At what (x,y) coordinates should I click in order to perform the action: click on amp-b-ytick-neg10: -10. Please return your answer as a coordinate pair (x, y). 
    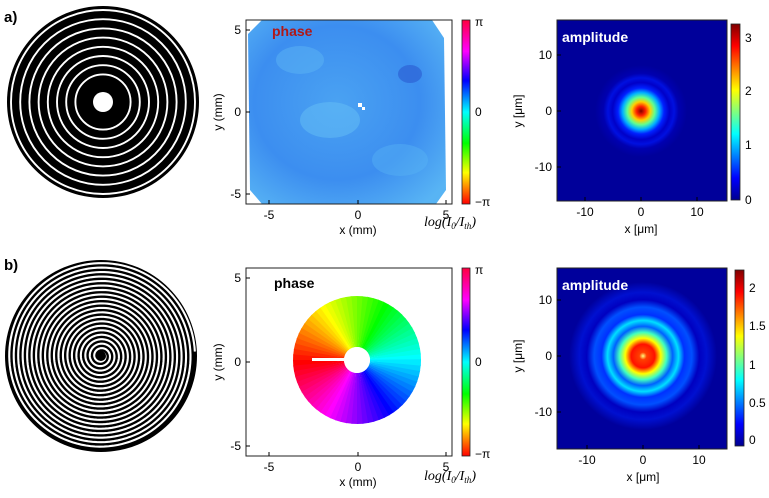
    Looking at the image, I should click on (544, 412).